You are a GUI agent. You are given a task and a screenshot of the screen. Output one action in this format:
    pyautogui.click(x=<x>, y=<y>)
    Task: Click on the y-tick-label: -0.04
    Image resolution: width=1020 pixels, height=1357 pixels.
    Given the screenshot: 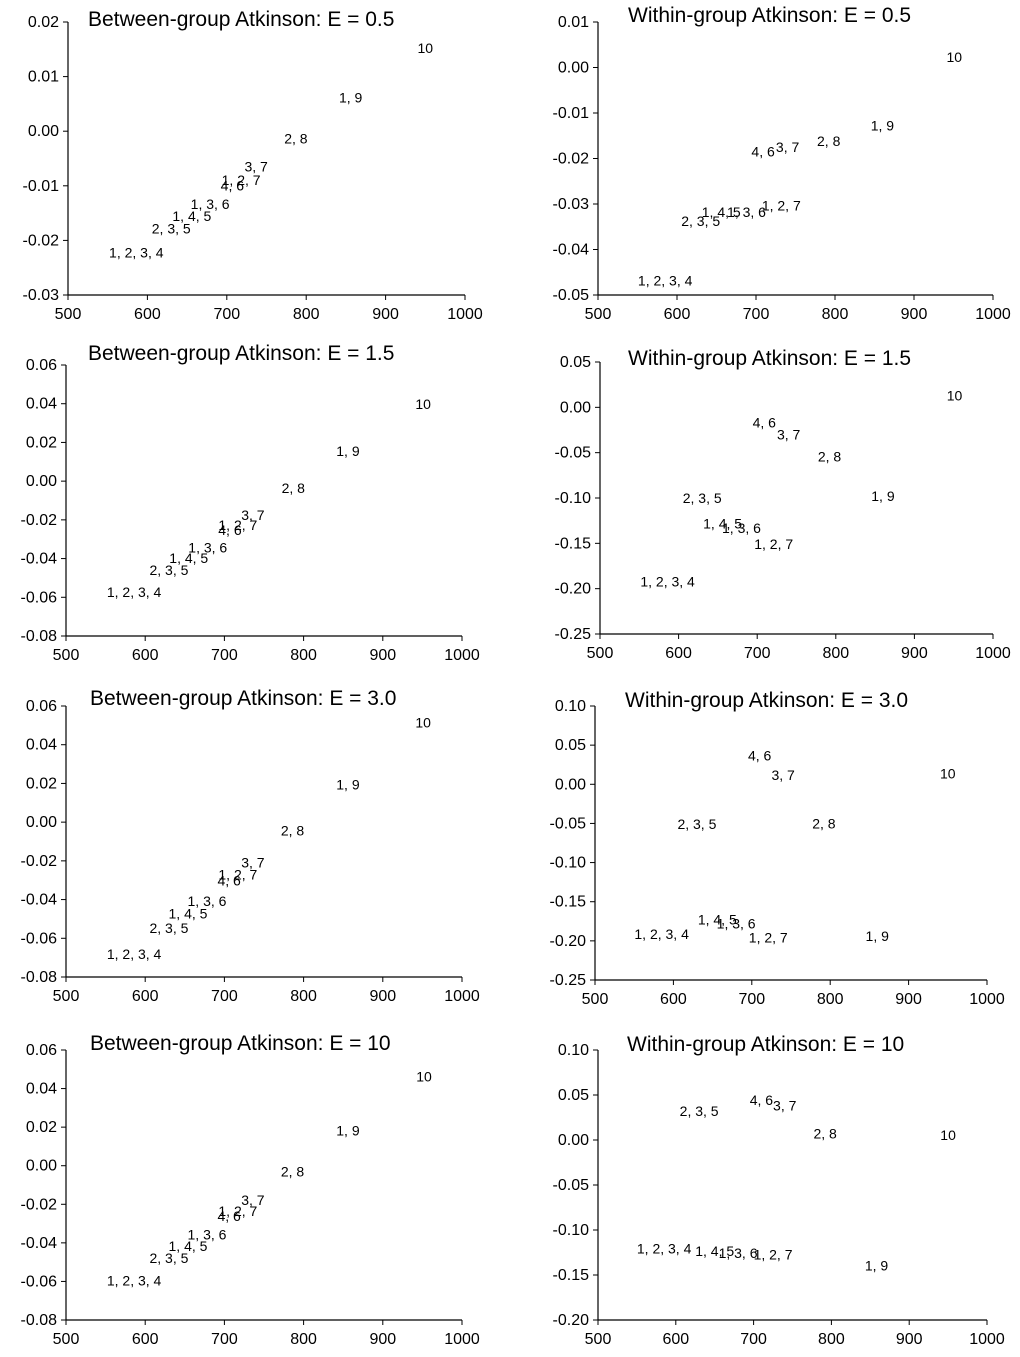 What is the action you would take?
    pyautogui.click(x=571, y=250)
    